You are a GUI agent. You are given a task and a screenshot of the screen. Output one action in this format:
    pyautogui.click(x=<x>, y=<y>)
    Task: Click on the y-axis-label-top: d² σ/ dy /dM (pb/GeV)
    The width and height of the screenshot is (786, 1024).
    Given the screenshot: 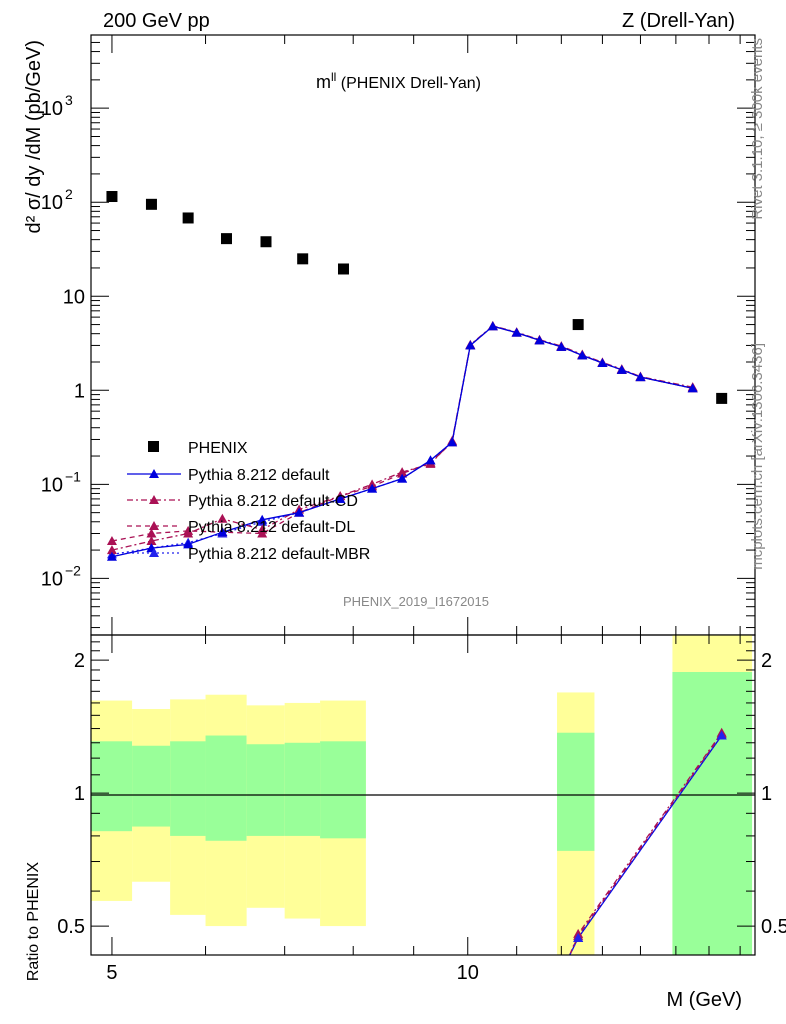 What is the action you would take?
    pyautogui.click(x=34, y=137)
    